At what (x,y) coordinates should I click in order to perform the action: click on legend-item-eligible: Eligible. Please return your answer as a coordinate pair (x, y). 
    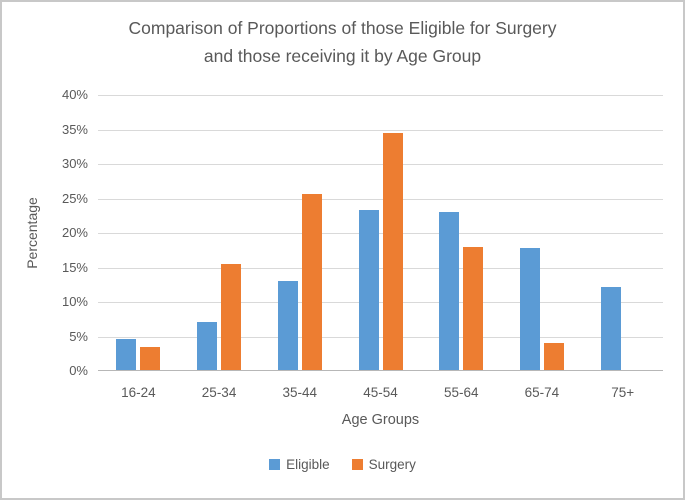
    Looking at the image, I should click on (299, 464).